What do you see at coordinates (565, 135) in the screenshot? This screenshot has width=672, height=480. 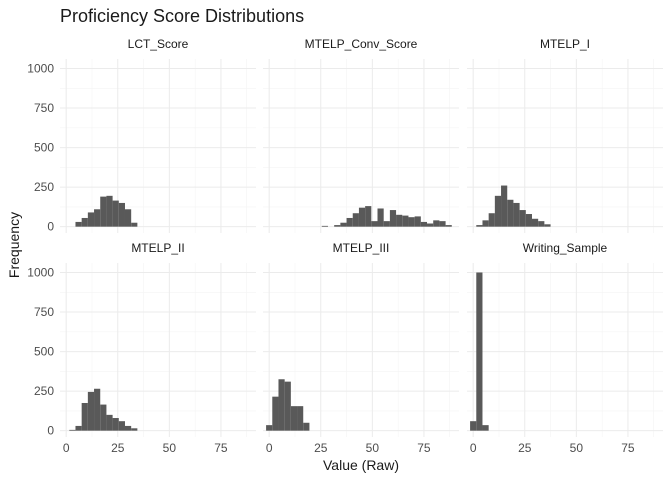 I see `facet-panel-MTELP_I: MTELP_I` at bounding box center [565, 135].